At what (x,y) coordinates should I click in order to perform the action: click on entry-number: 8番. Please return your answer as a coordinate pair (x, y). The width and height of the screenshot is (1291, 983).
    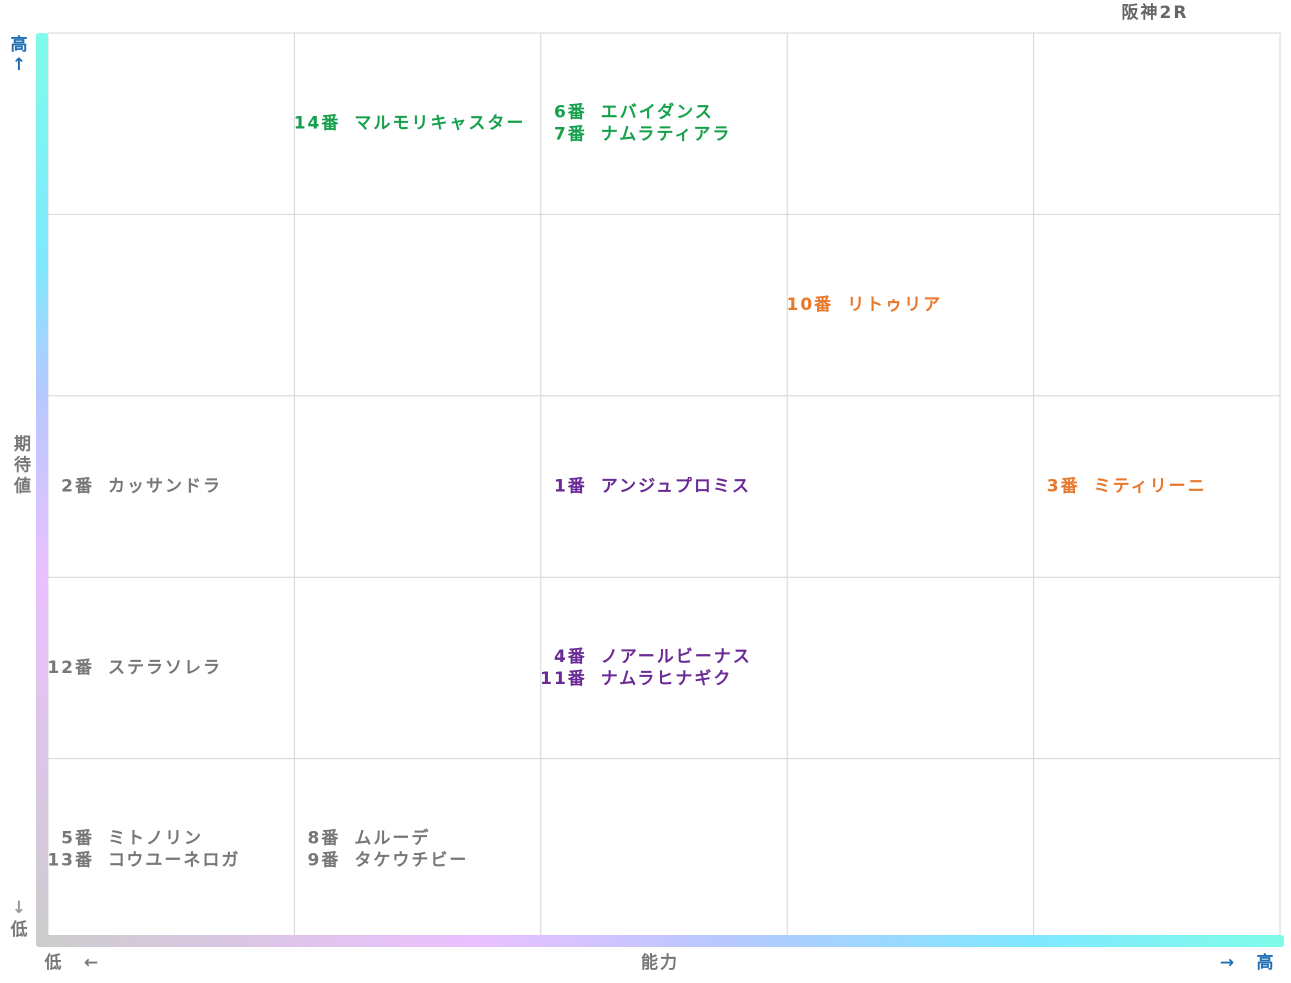
    Looking at the image, I should click on (324, 838).